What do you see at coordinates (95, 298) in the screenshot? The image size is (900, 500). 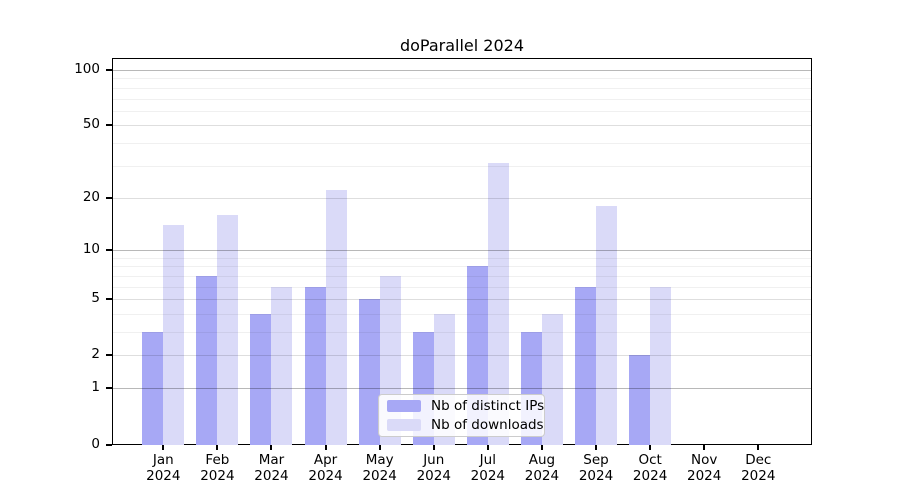 I see `y-tick-label: 5` at bounding box center [95, 298].